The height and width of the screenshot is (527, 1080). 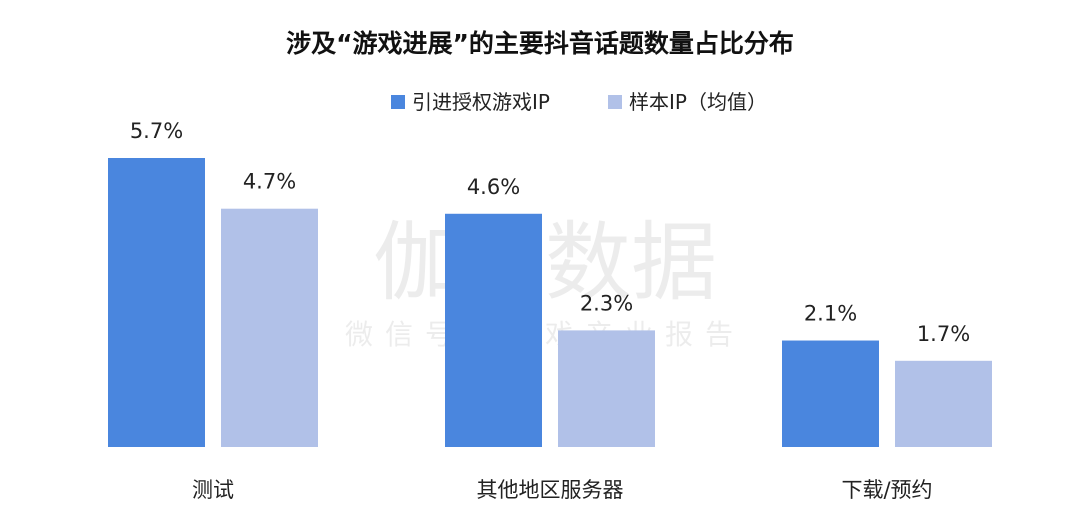 I want to click on category-labels-group: 测试 其他地区服务器 下载/预约, so click(x=562, y=490).